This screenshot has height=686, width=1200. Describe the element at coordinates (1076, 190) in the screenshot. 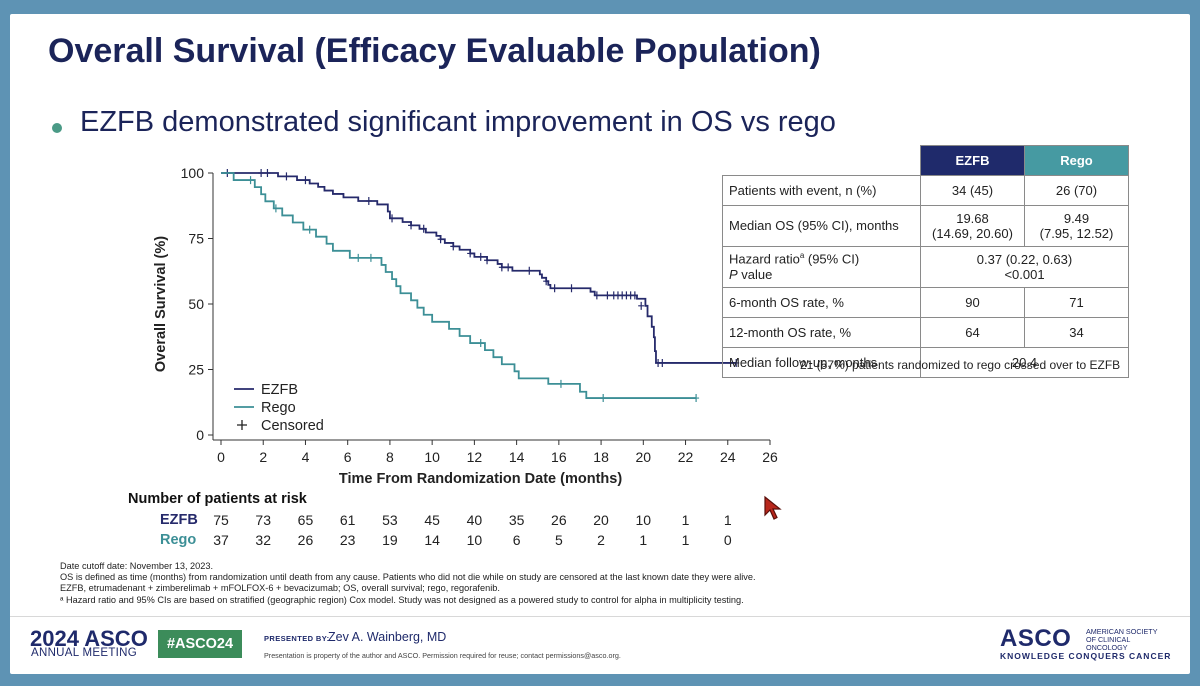

I see `patients-rego: 26 (70)` at that location.